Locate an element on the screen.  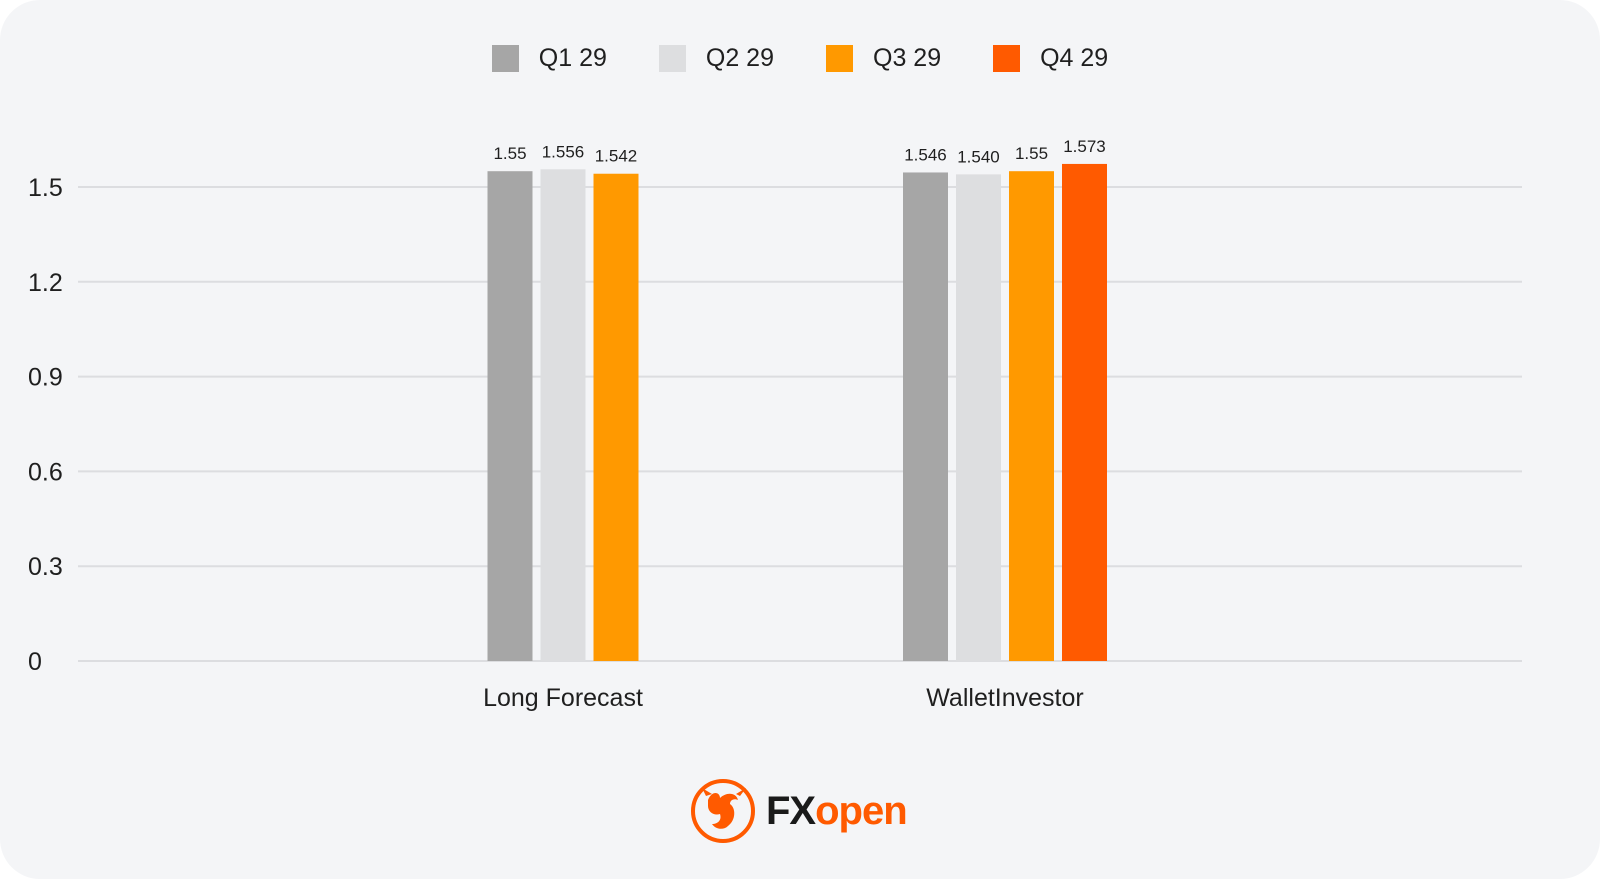
logo-text-fx: FX is located at coordinates (791, 810).